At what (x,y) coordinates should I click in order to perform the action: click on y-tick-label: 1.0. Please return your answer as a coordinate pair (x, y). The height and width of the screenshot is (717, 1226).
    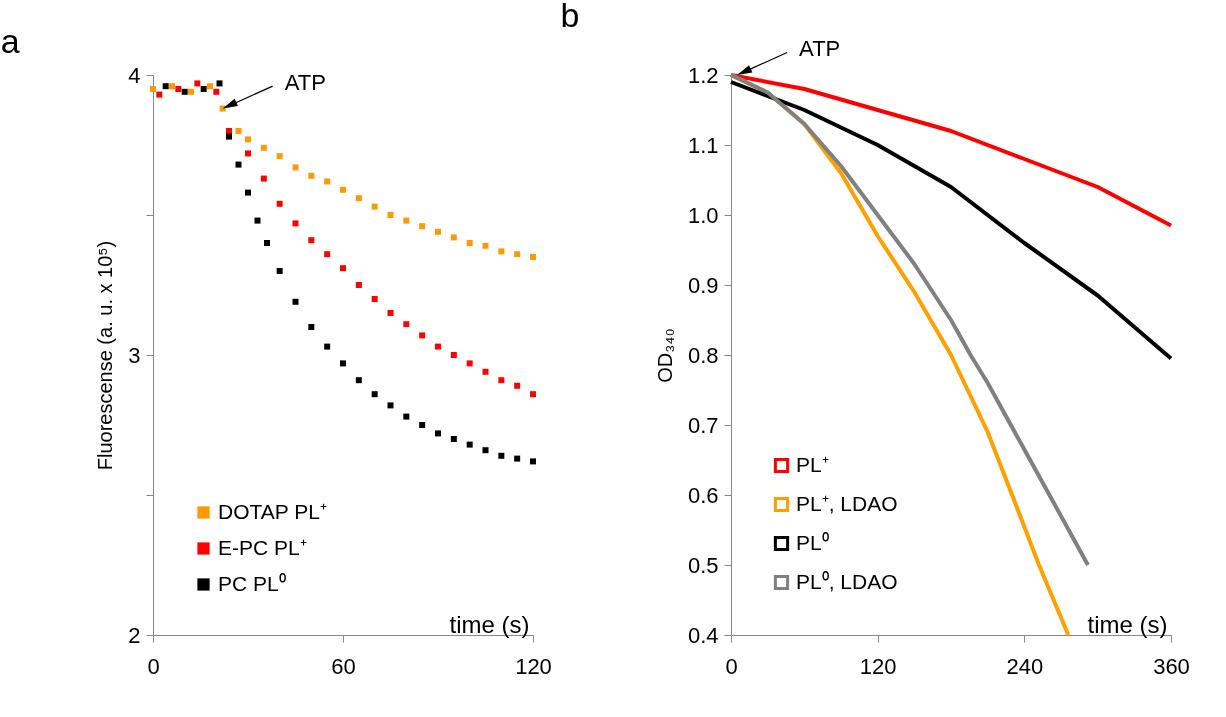
    Looking at the image, I should click on (703, 215).